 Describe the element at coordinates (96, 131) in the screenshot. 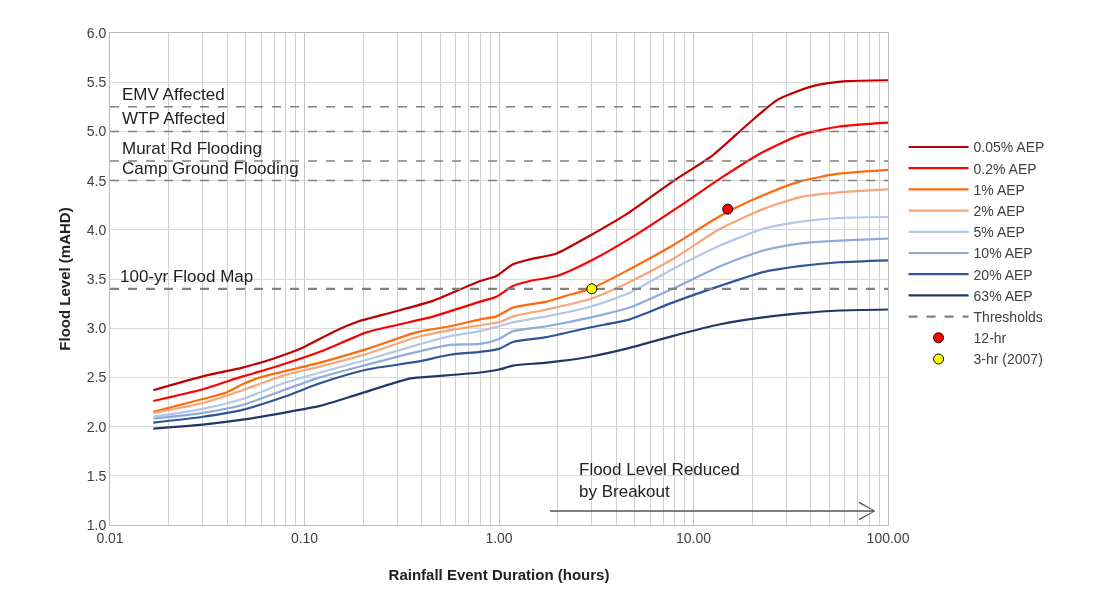

I see `y-tick-label: 5.0` at that location.